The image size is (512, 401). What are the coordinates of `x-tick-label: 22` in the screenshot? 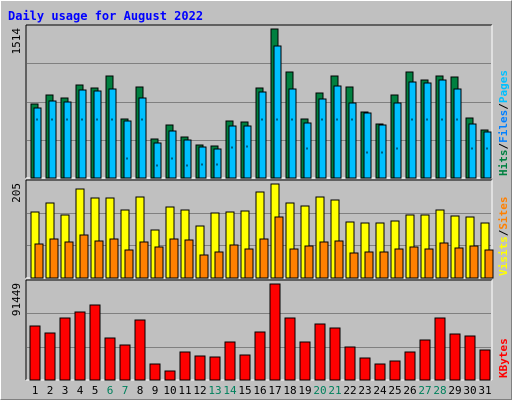 It's located at (349, 390).